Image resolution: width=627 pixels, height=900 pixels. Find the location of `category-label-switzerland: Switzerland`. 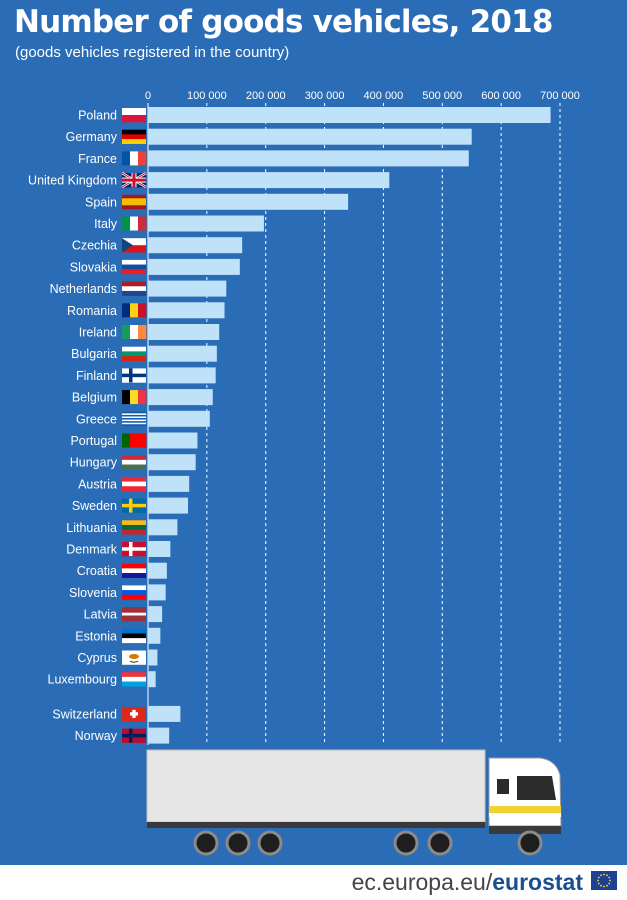

category-label-switzerland: Switzerland is located at coordinates (84, 714).